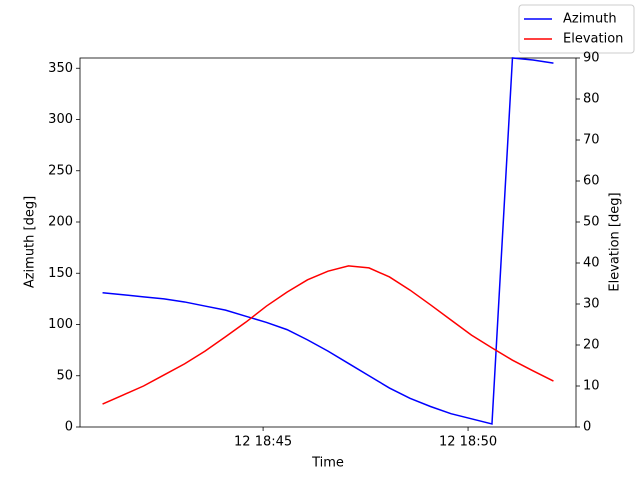 Image resolution: width=640 pixels, height=480 pixels. I want to click on y2-tick-label: 0, so click(587, 427).